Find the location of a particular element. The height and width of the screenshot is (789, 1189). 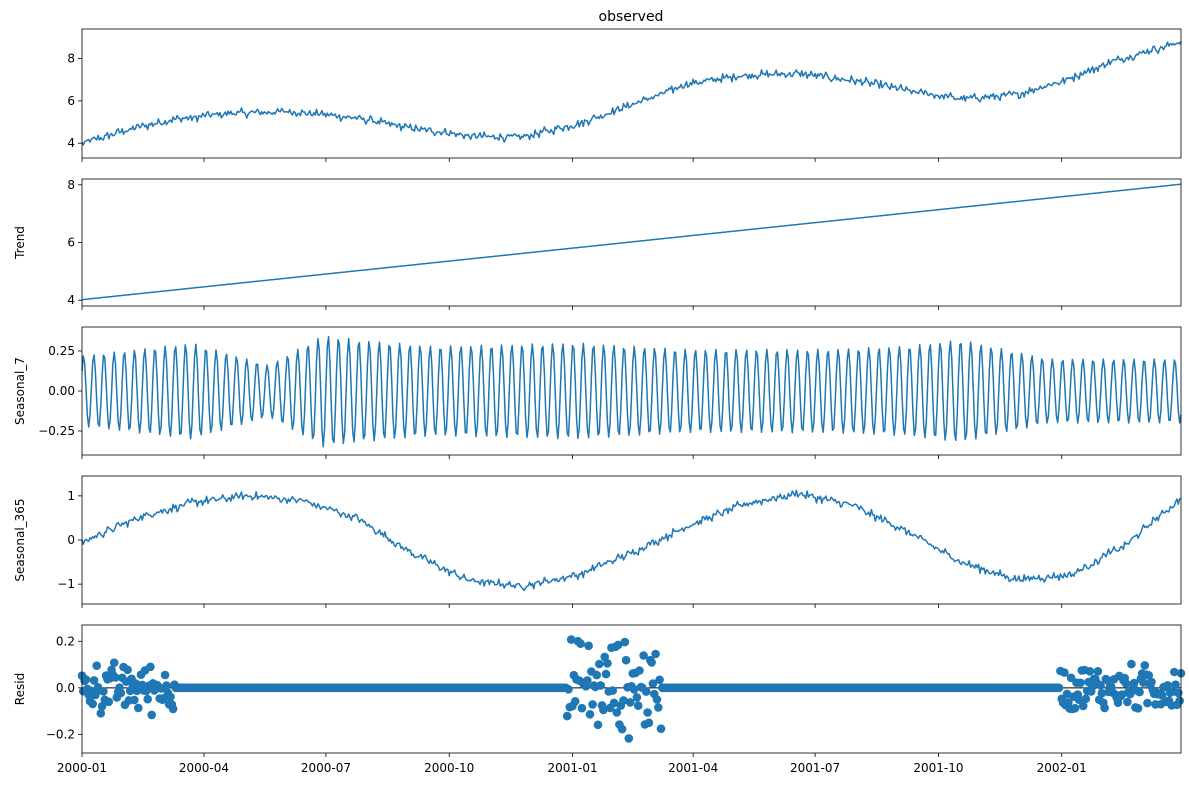

y-tick-label: 4 is located at coordinates (71, 300).